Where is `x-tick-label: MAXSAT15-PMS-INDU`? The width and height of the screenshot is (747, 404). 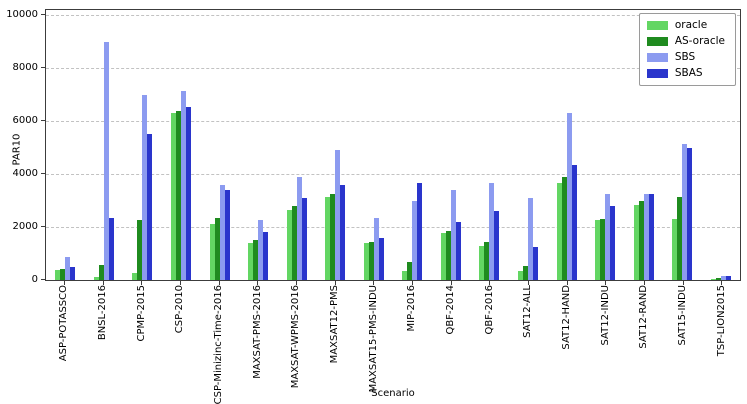
x-tick-label: MAXSAT15-PMS-INDU is located at coordinates (373, 339).